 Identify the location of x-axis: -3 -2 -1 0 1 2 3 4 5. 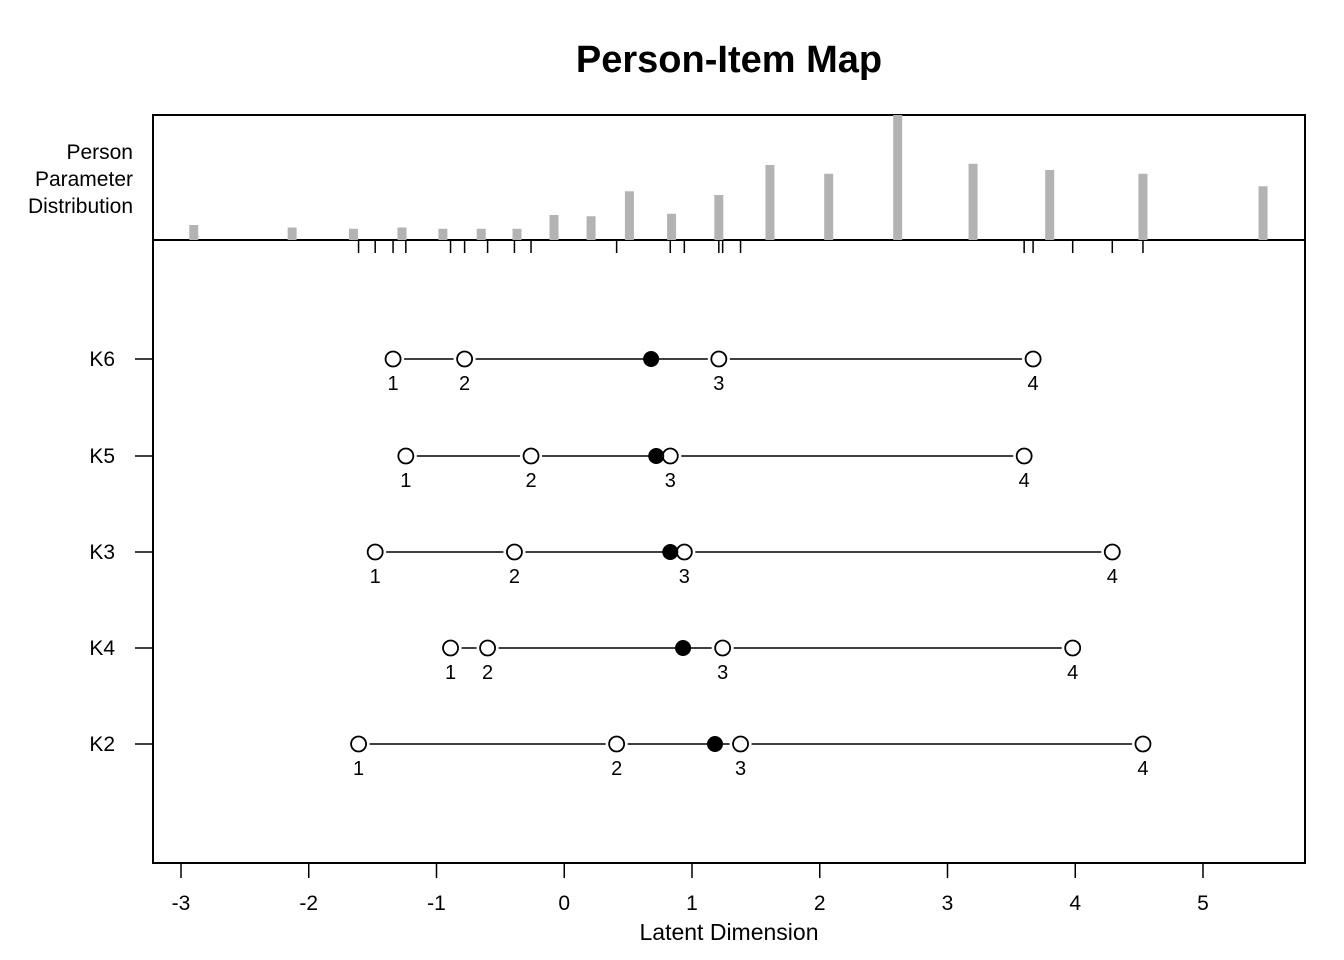
(690, 888).